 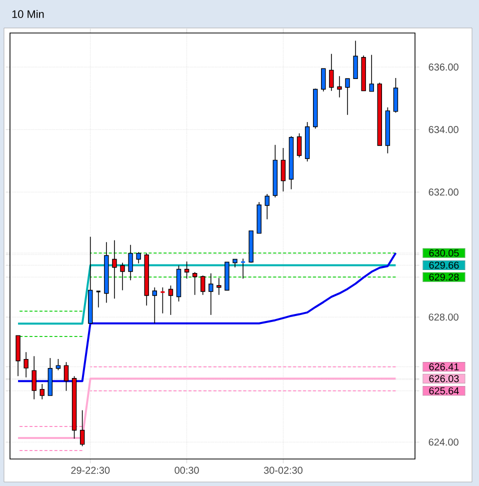 What do you see at coordinates (186, 470) in the screenshot?
I see `x-tick-label: 00:30` at bounding box center [186, 470].